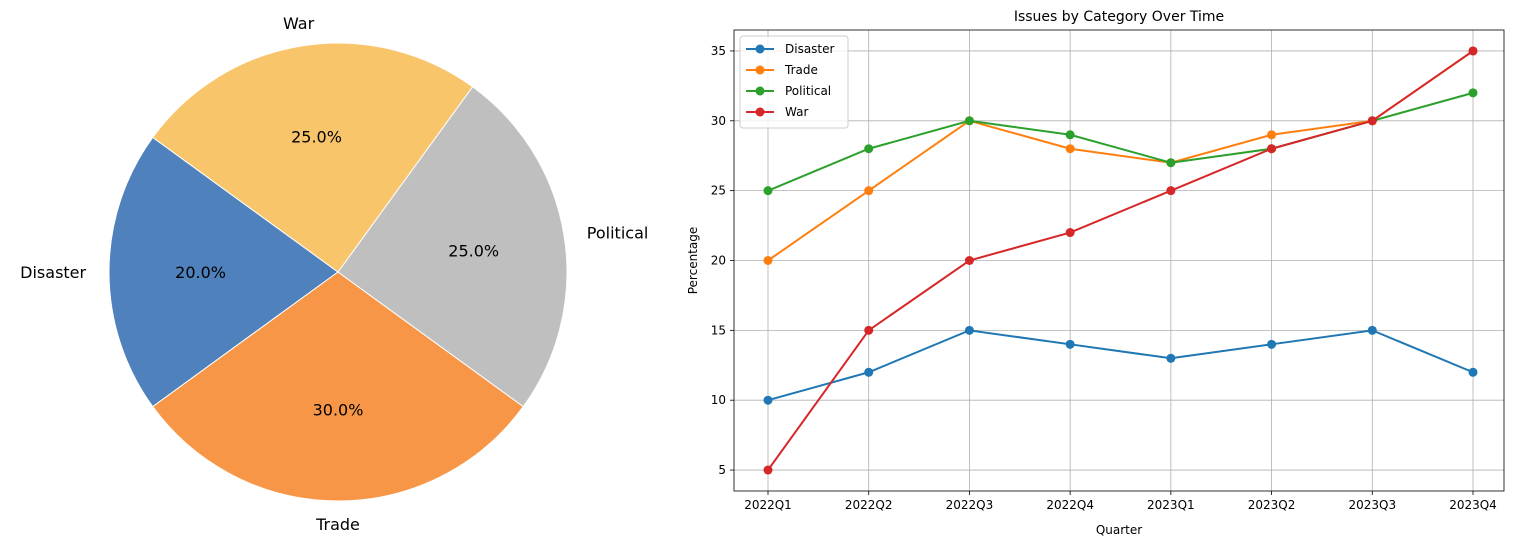 The image size is (1519, 546). Describe the element at coordinates (801, 70) in the screenshot. I see `legend-label-trade: Trade` at that location.